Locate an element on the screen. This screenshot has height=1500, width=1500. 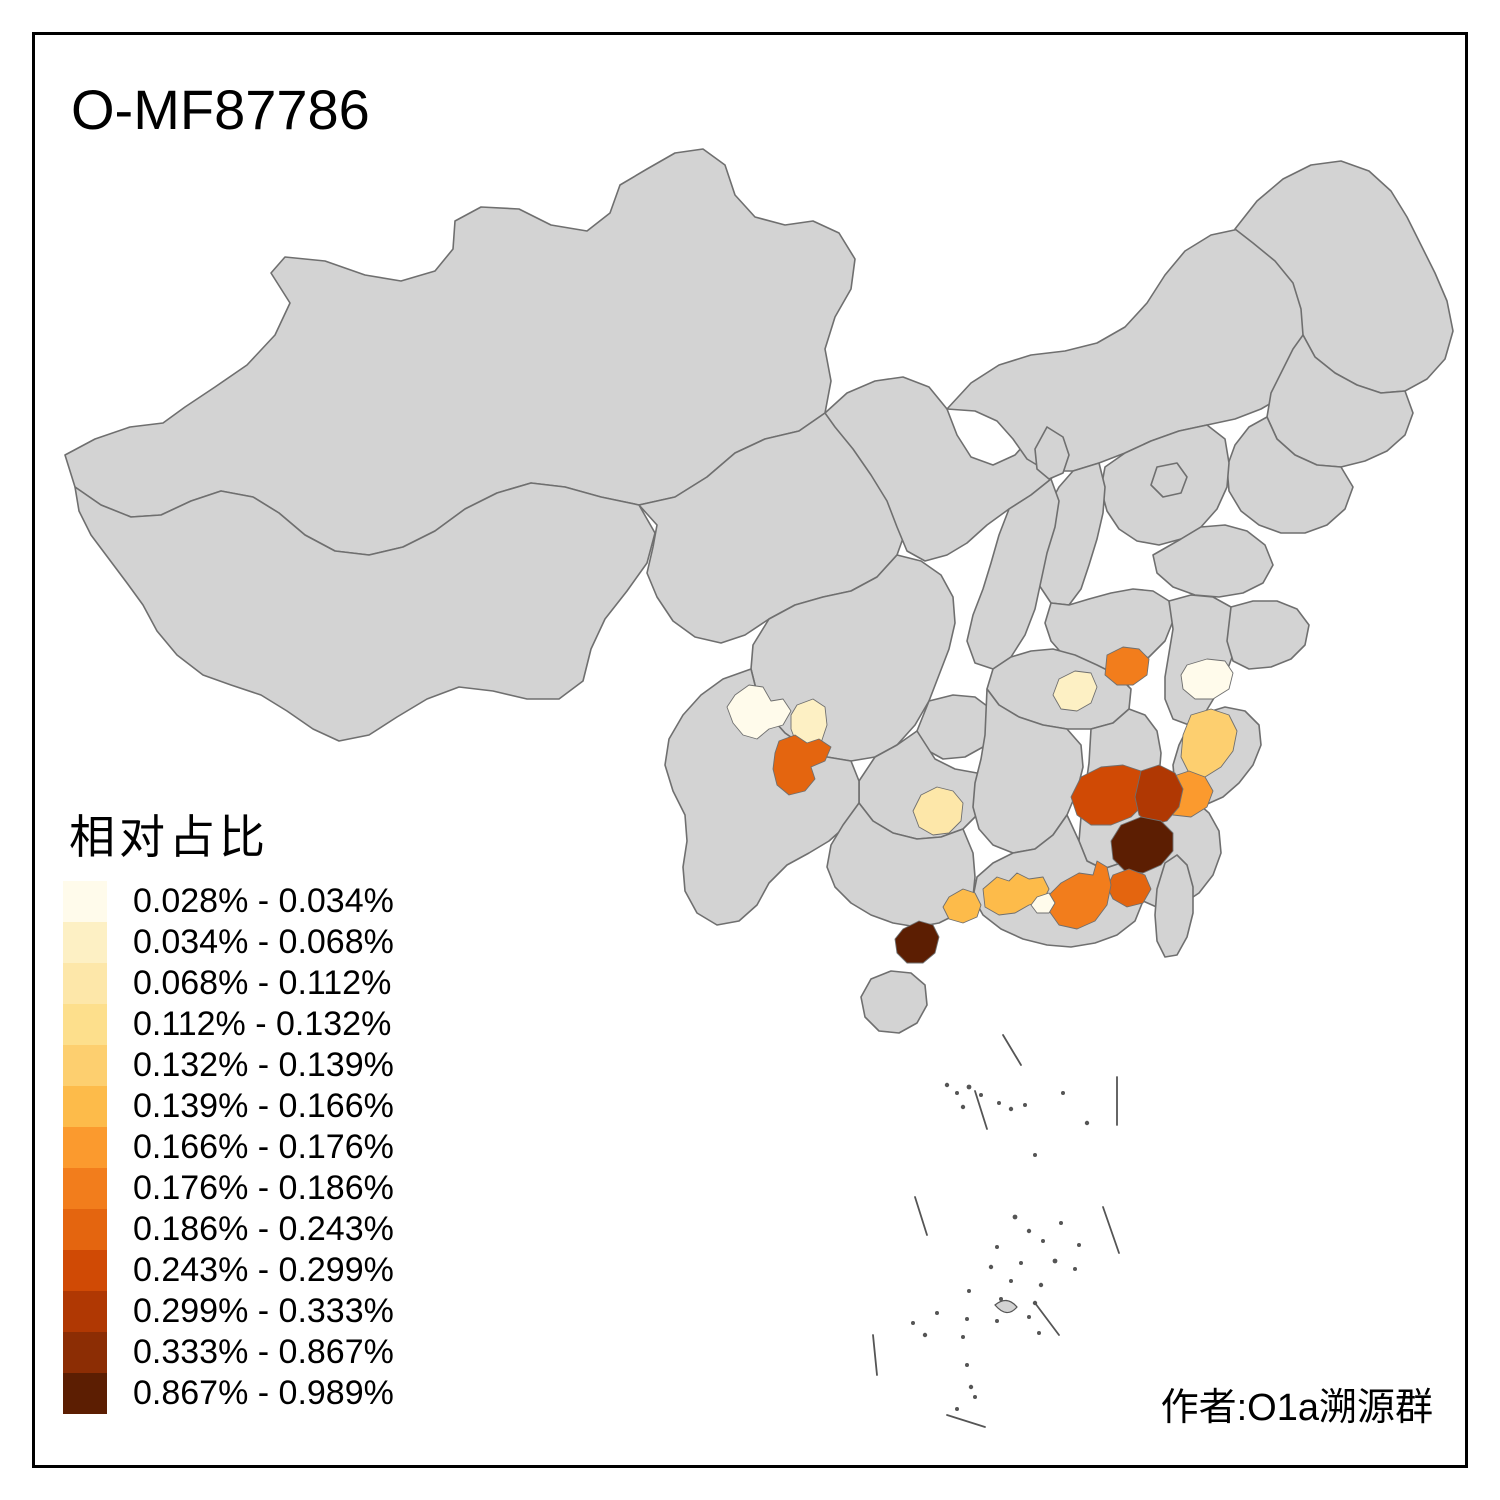
province-tibet is located at coordinates (365, 612).